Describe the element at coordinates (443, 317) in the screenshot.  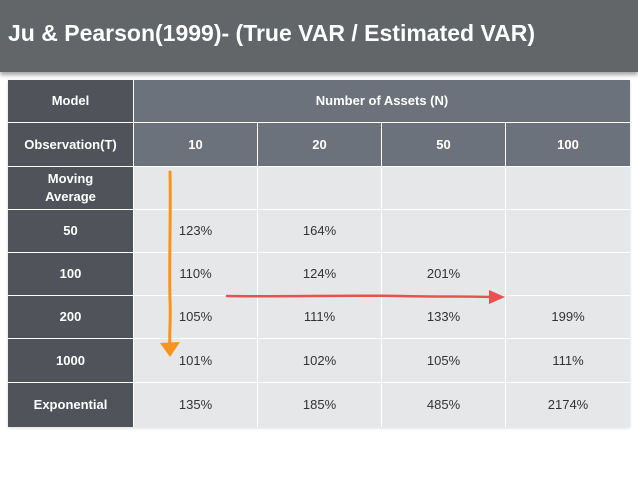
I see `table-cell: 133%` at that location.